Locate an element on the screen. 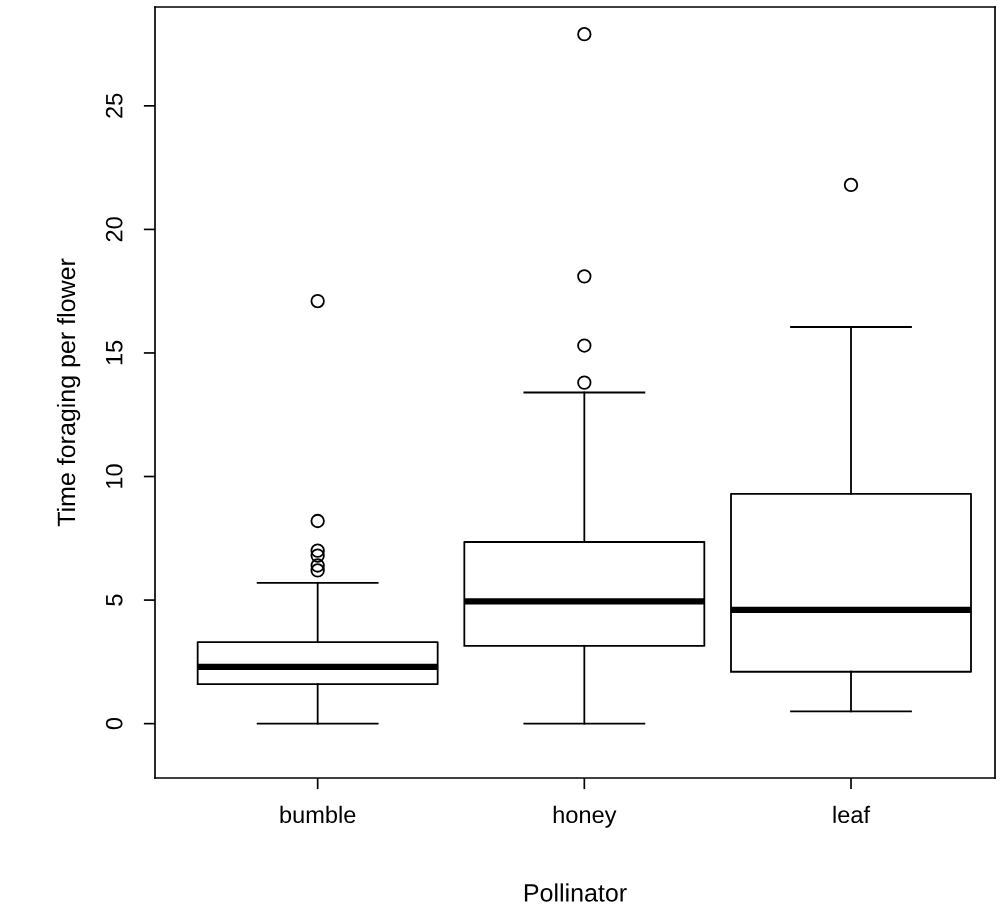  y-axis-title: Time foraging per flower is located at coordinates (68, 392).